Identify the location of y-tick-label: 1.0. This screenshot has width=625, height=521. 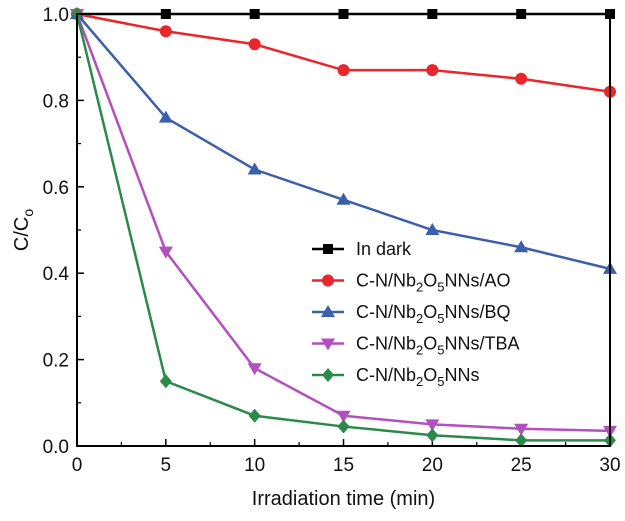
(56, 15).